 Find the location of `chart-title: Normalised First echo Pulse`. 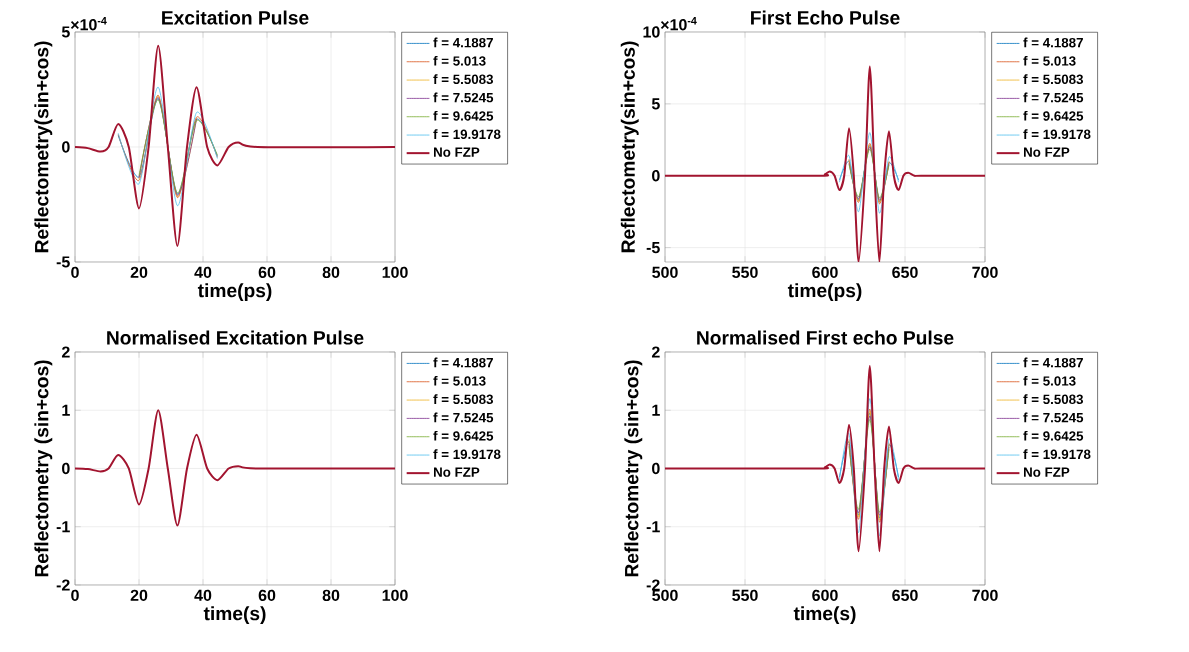

chart-title: Normalised First echo Pulse is located at coordinates (825, 337).